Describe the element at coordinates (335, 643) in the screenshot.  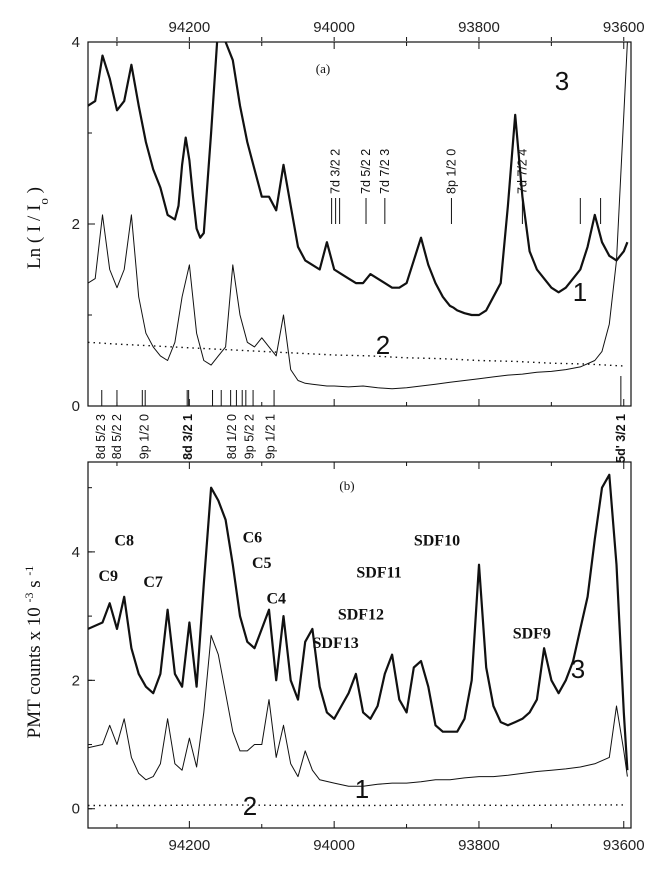
I see `peak-label: SDF13` at that location.